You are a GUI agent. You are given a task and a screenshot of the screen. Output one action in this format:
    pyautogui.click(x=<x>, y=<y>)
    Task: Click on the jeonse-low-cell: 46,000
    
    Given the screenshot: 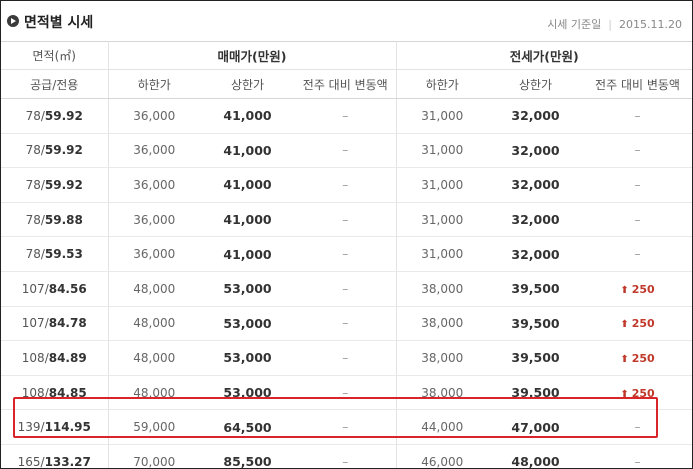 What is the action you would take?
    pyautogui.click(x=441, y=456)
    